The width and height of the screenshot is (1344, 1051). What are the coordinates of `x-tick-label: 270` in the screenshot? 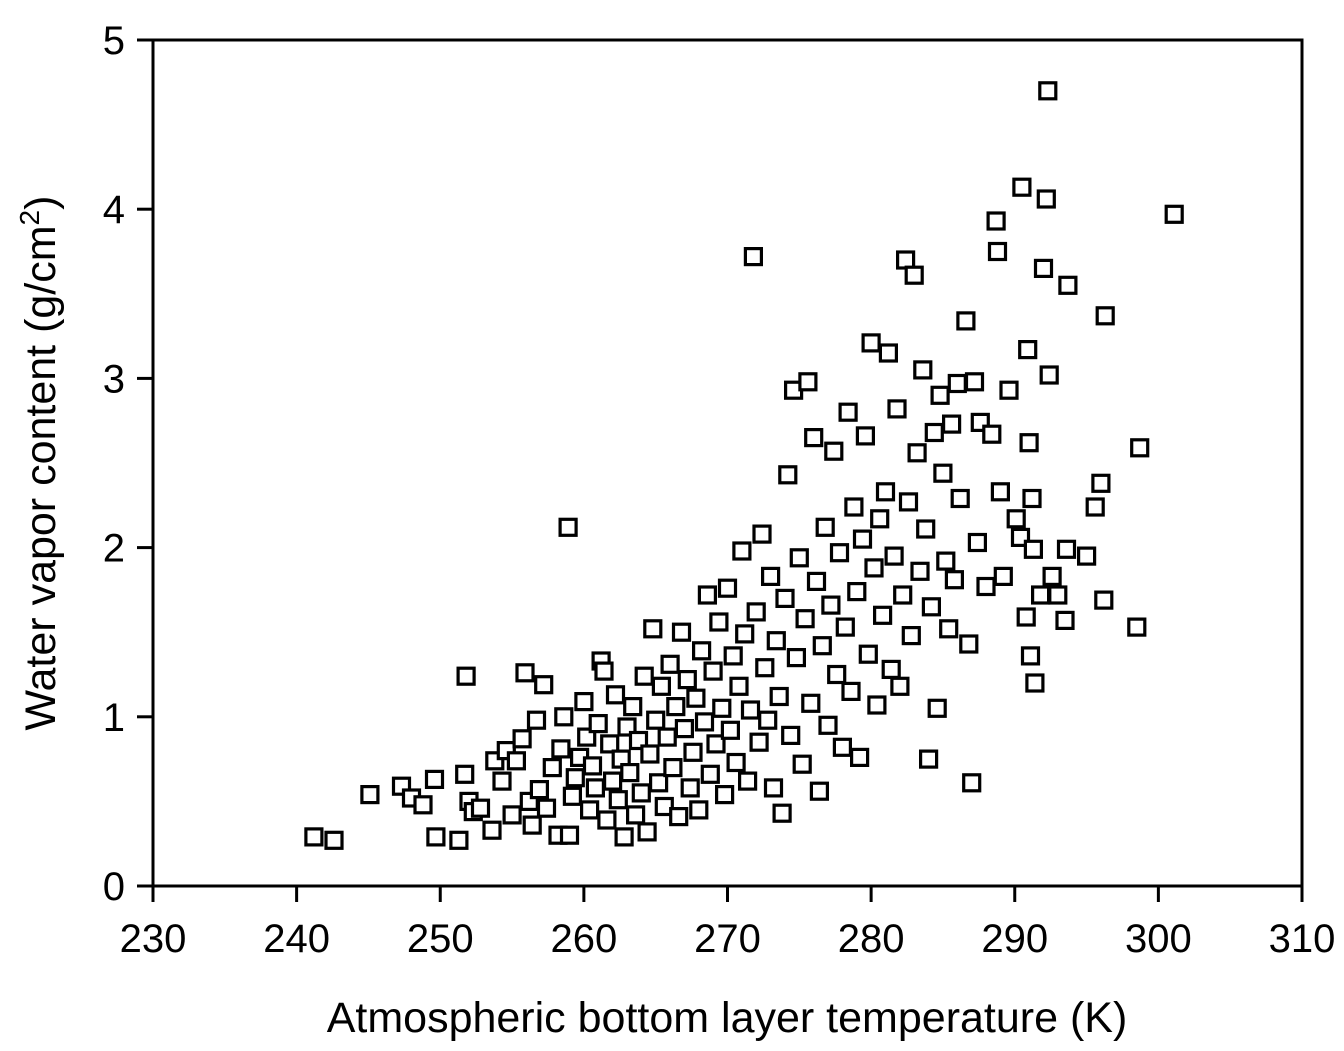 It's located at (727, 939).